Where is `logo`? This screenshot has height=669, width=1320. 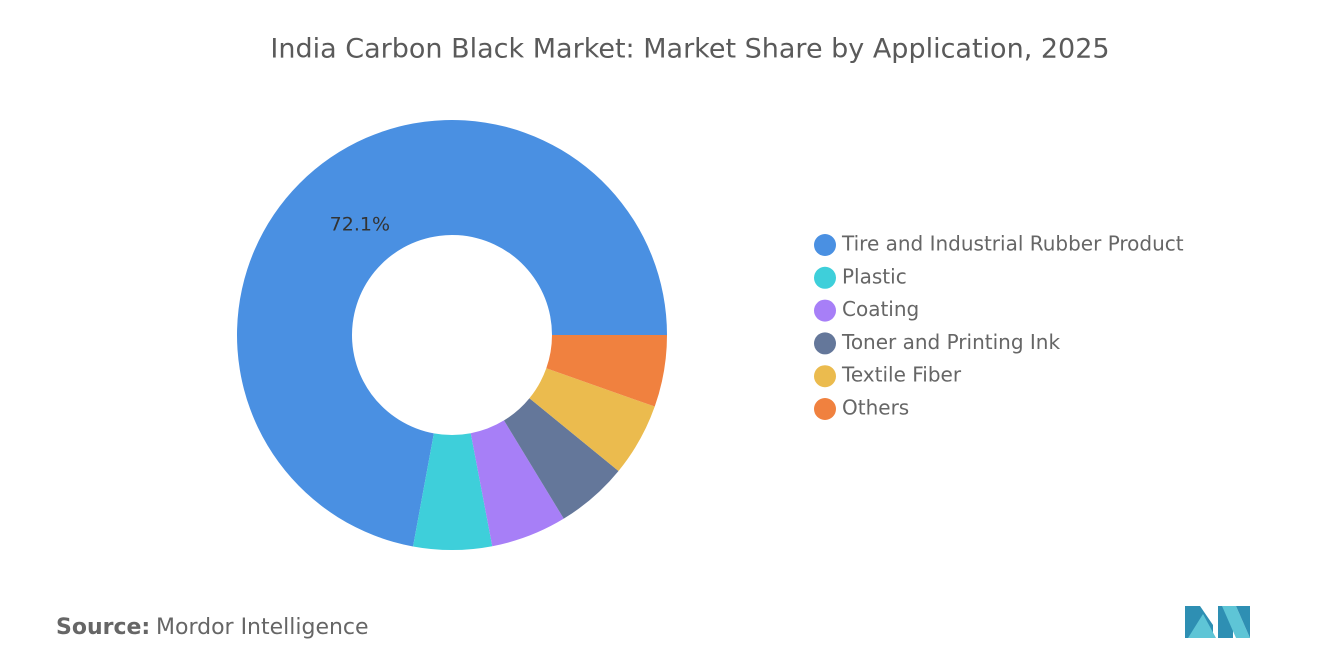
logo is located at coordinates (1217, 622).